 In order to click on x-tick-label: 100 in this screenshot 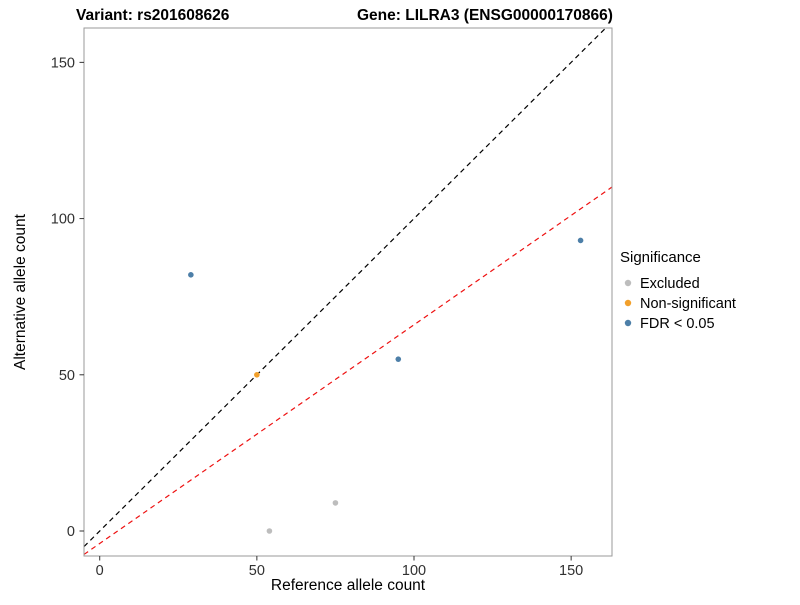, I will do `click(414, 571)`.